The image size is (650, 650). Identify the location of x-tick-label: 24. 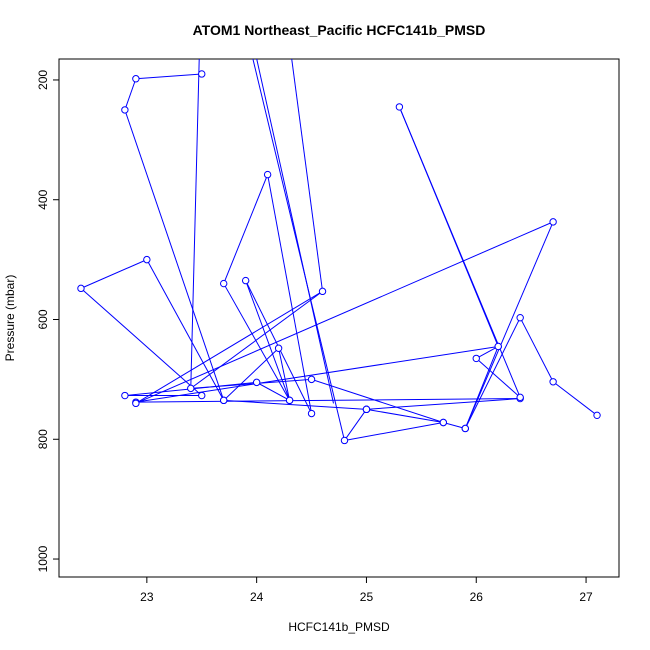
(257, 597).